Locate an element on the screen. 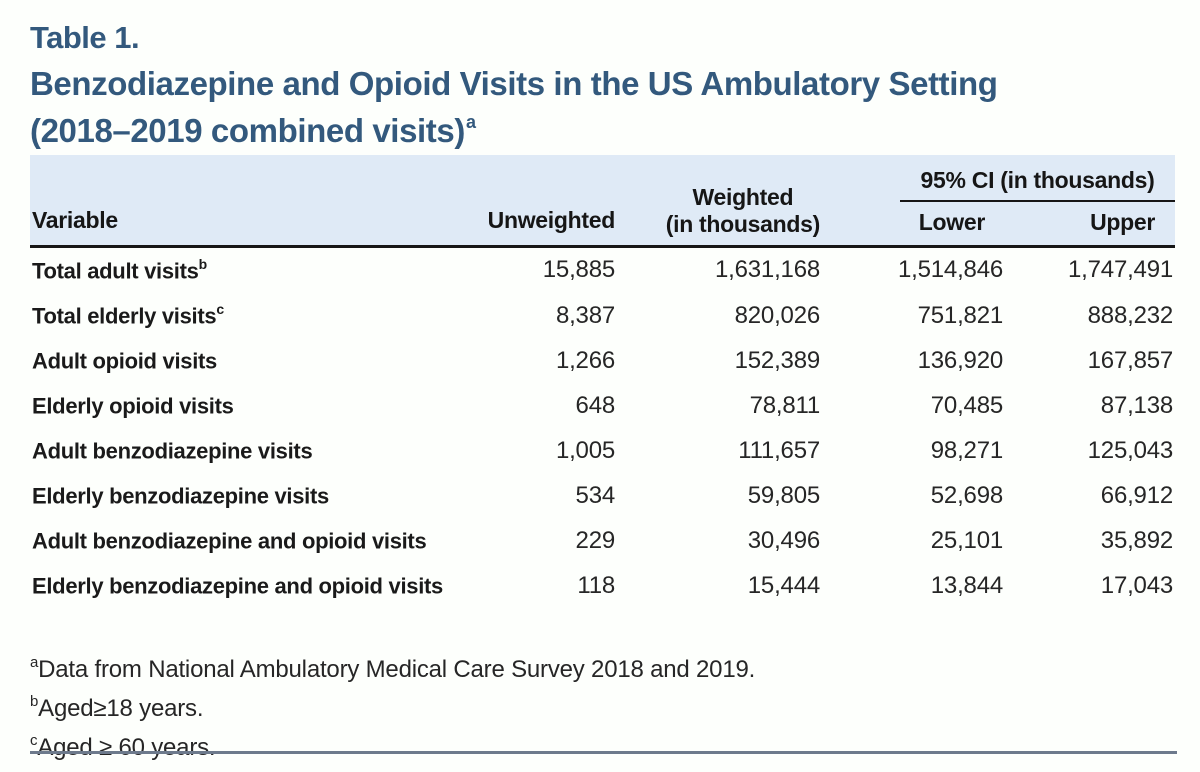 This screenshot has width=1200, height=772. cell-ci-upper: 1,747,491 is located at coordinates (1121, 270).